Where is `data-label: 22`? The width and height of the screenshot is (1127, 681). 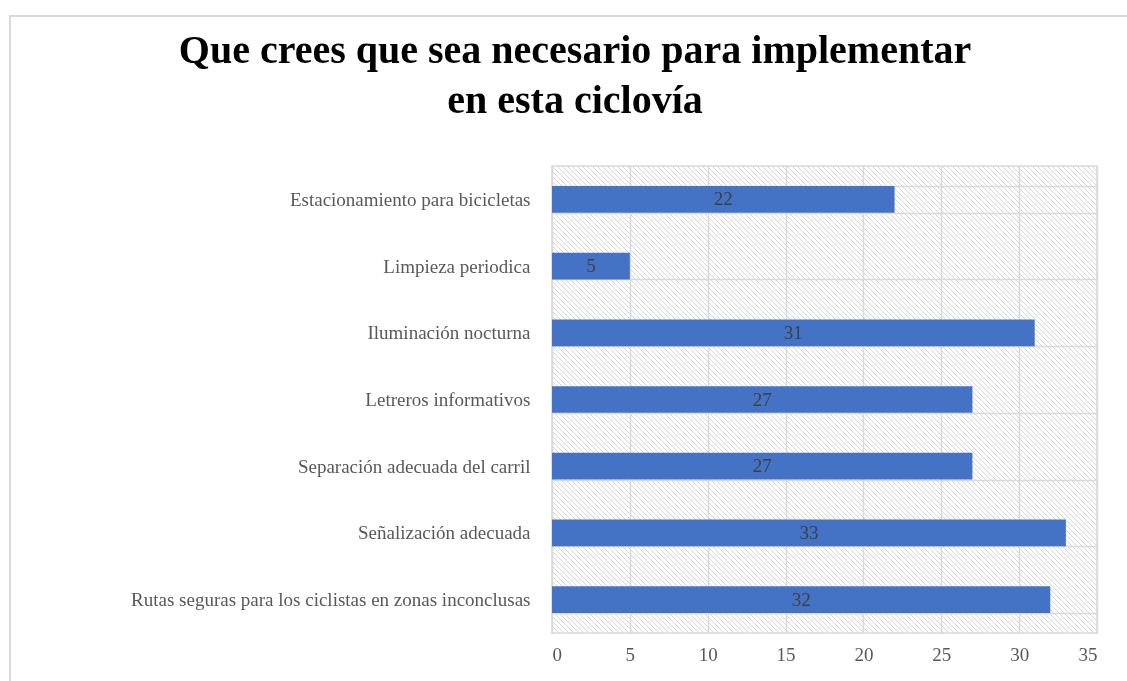 data-label: 22 is located at coordinates (723, 199).